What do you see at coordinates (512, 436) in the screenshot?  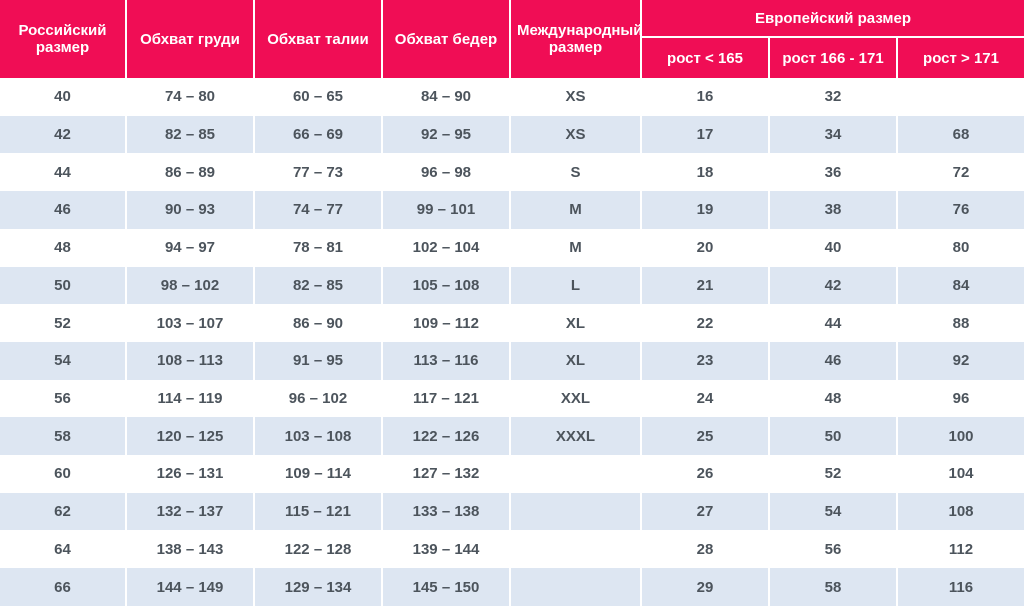 I see `table-row: 58 120 – 125 103 – 108 122 – 126 XXXL 25 50 100` at bounding box center [512, 436].